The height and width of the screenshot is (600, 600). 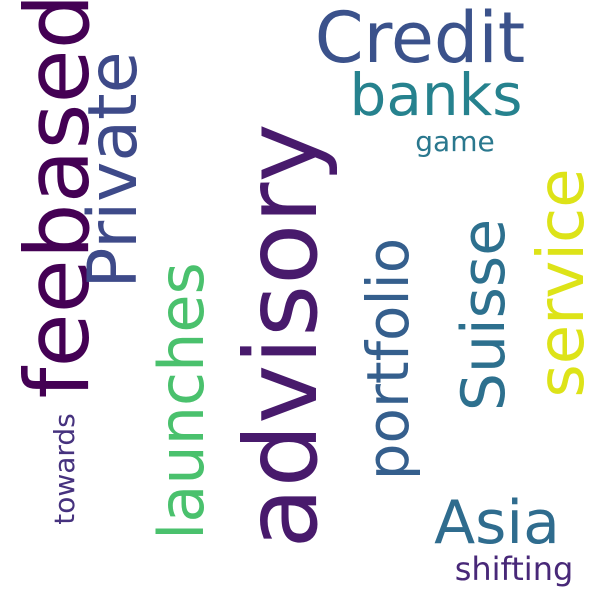 I want to click on word-game: game, so click(x=455, y=141).